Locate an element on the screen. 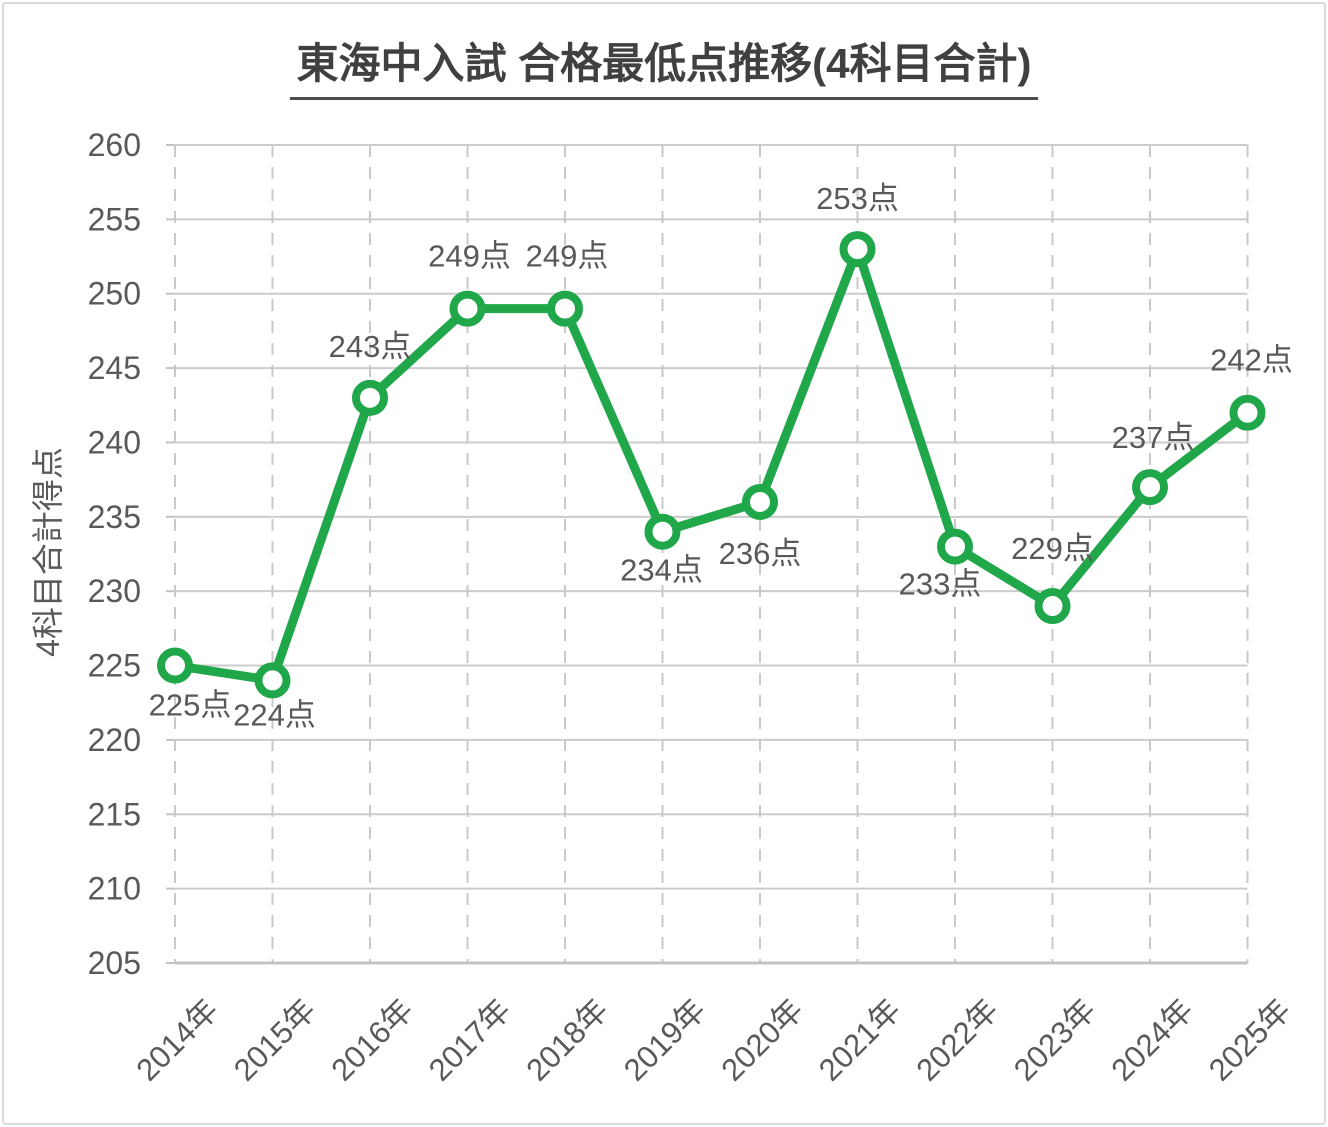 Image resolution: width=1328 pixels, height=1127 pixels. y-tick-label: 240 is located at coordinates (114, 442).